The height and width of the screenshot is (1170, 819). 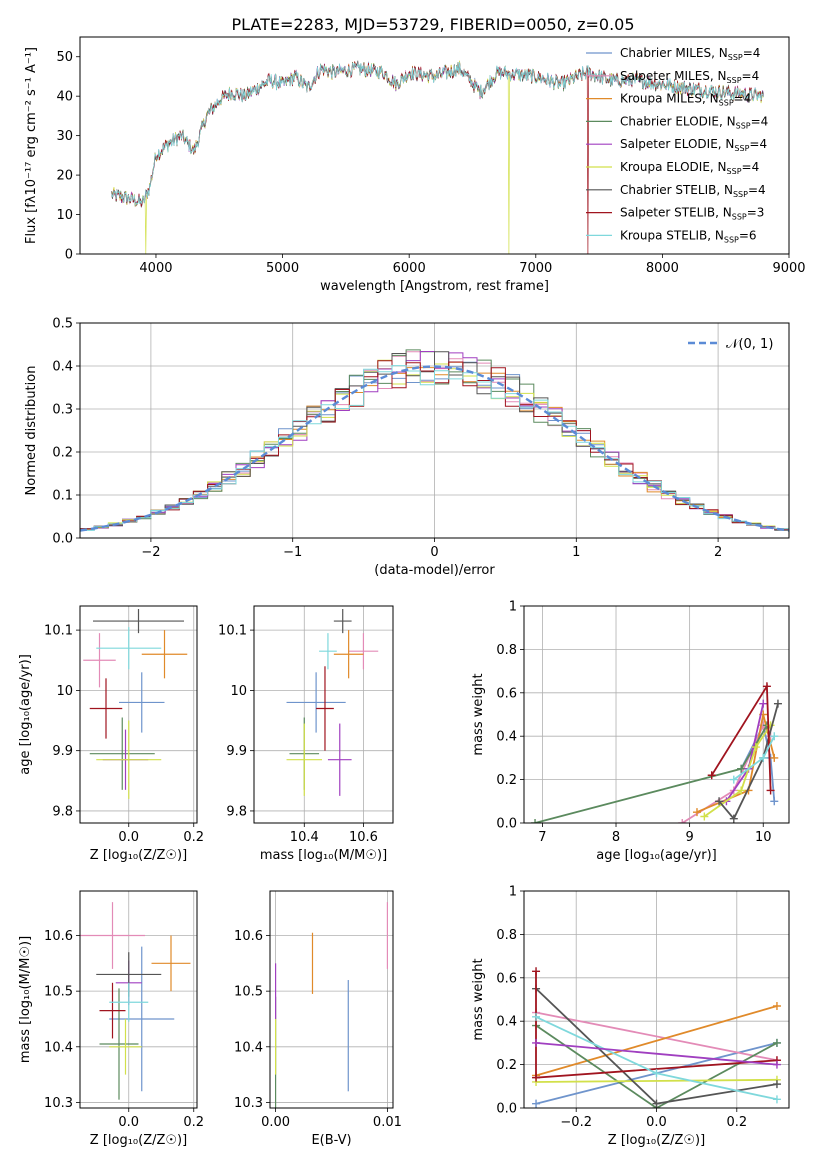 I want to click on legend-label: Salpeter MILES, NSSP=4, so click(x=689, y=77).